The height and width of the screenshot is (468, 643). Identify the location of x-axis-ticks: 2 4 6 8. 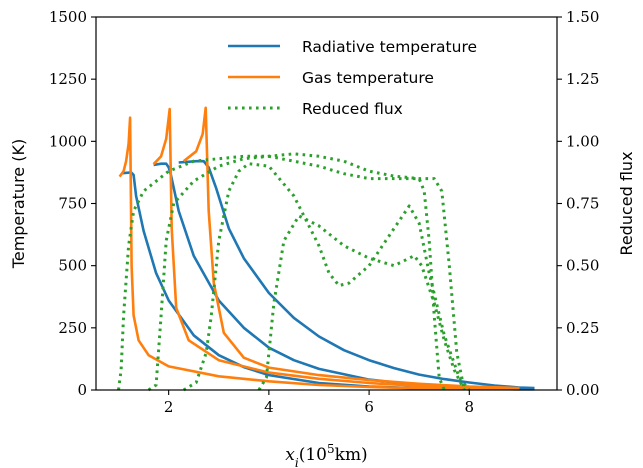
(319, 403).